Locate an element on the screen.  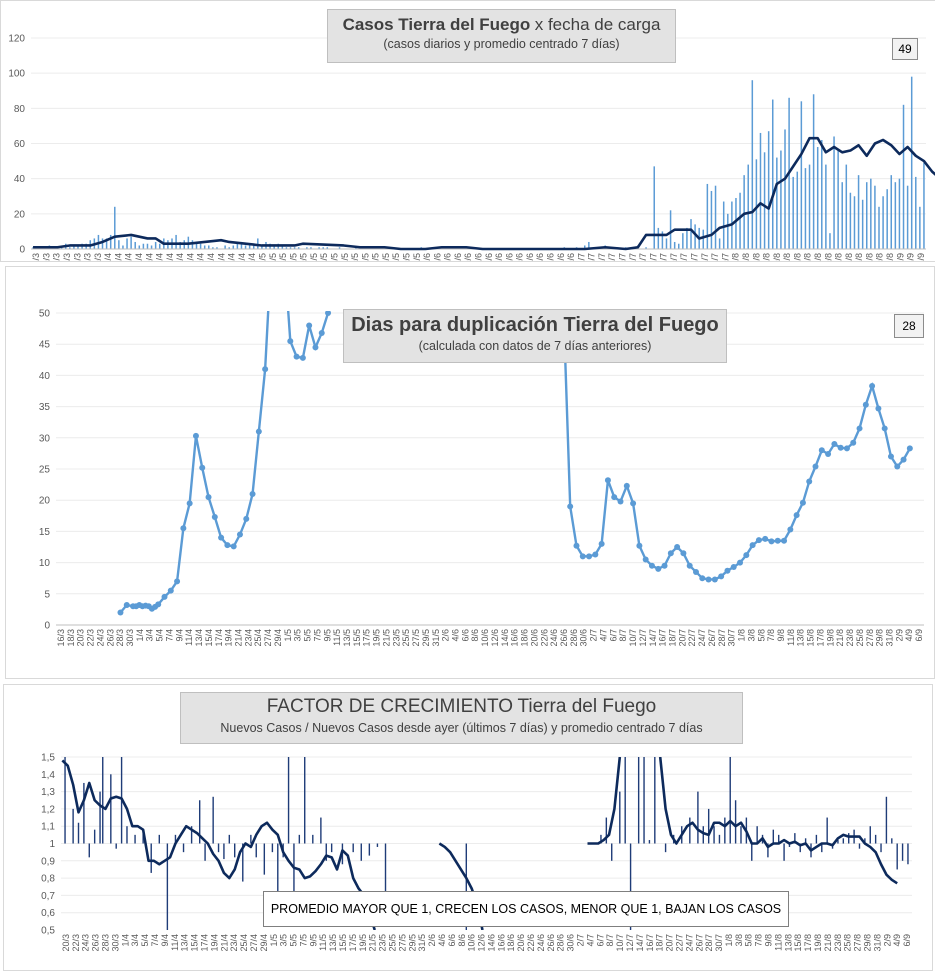
x-tick-label: 3/5 is located at coordinates (284, 940).